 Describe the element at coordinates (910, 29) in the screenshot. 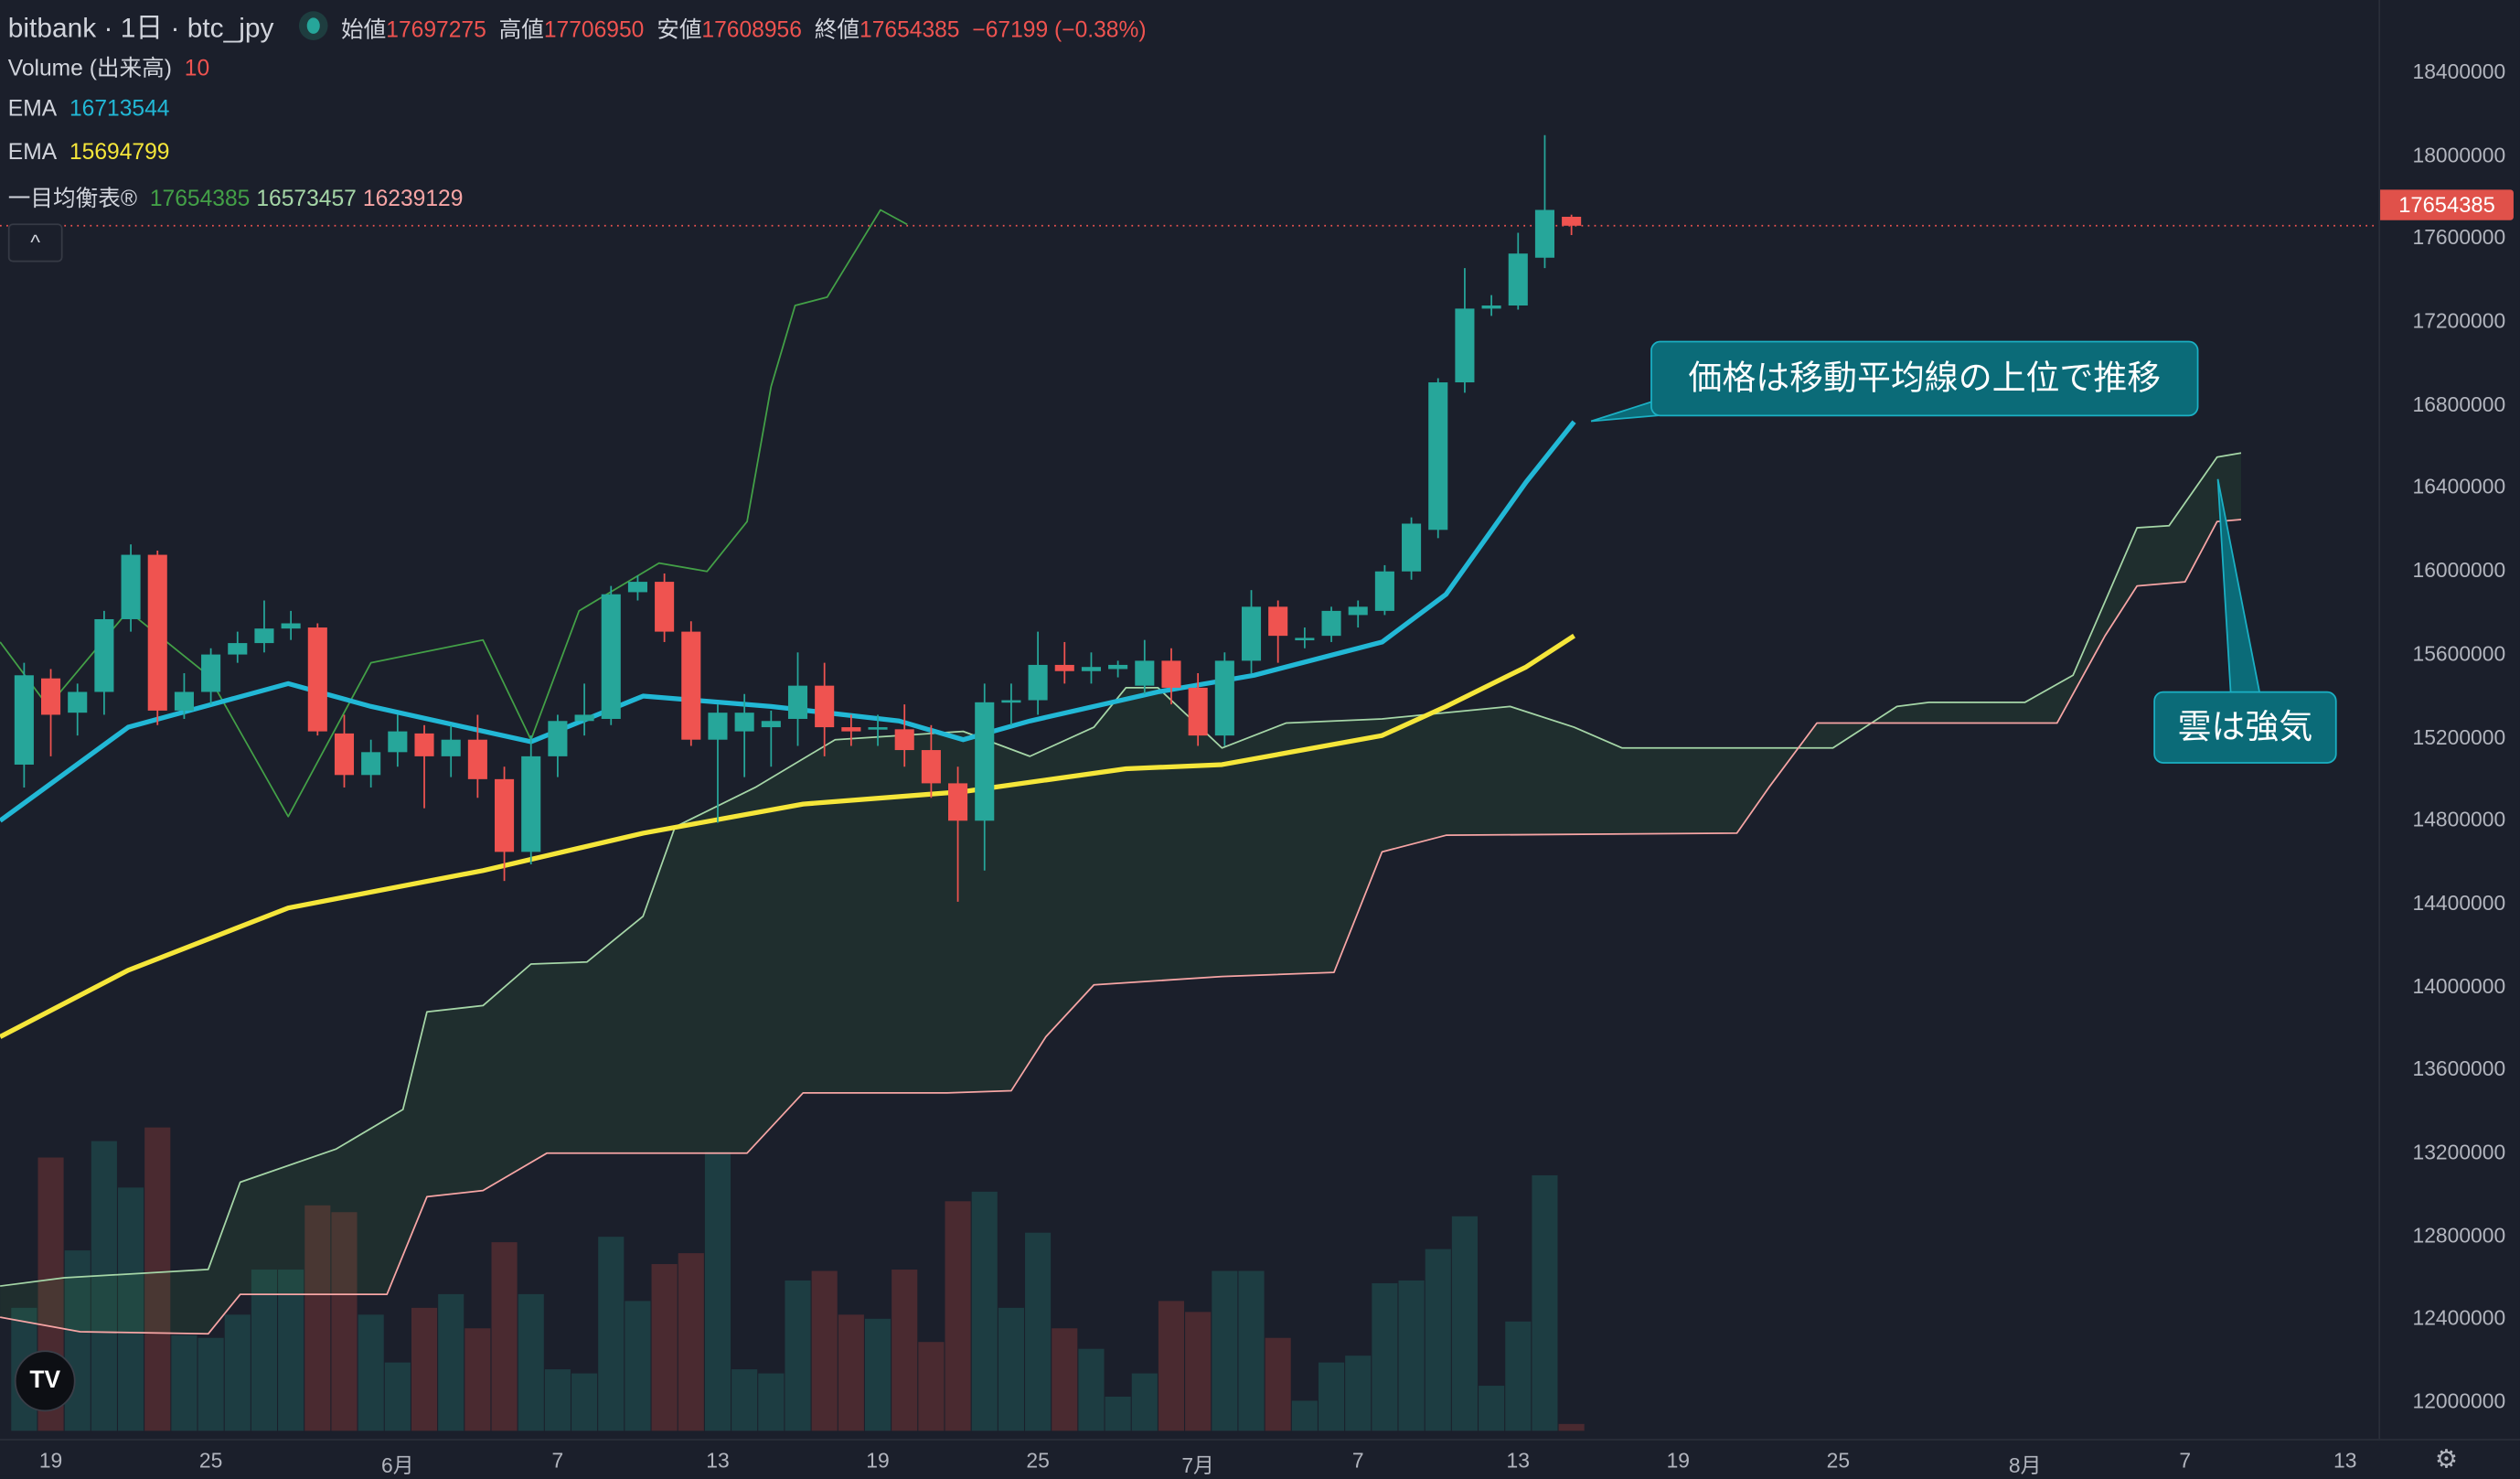

I see `close-value: 17654385` at that location.